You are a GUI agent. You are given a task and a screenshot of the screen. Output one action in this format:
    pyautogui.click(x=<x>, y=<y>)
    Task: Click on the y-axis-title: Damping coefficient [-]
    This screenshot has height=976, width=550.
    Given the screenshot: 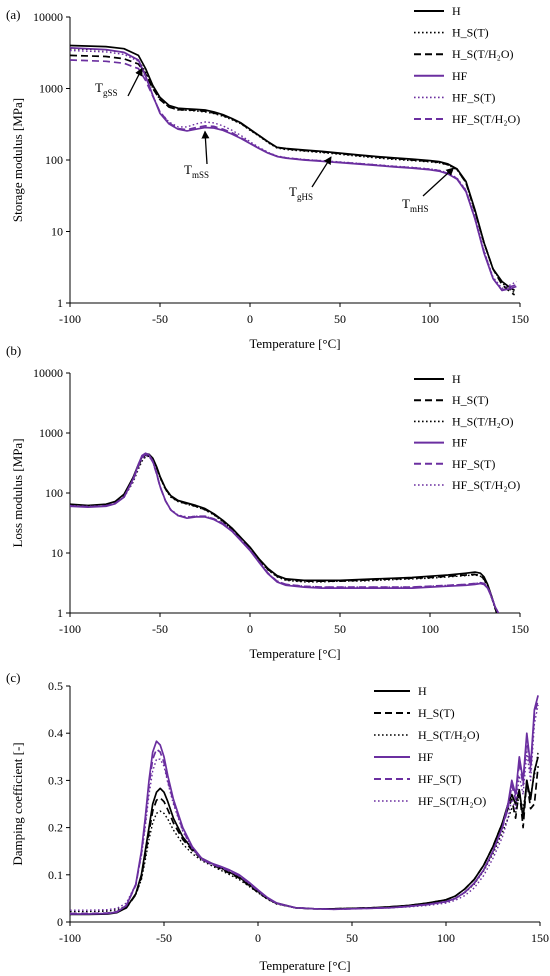 What is the action you would take?
    pyautogui.click(x=17, y=803)
    